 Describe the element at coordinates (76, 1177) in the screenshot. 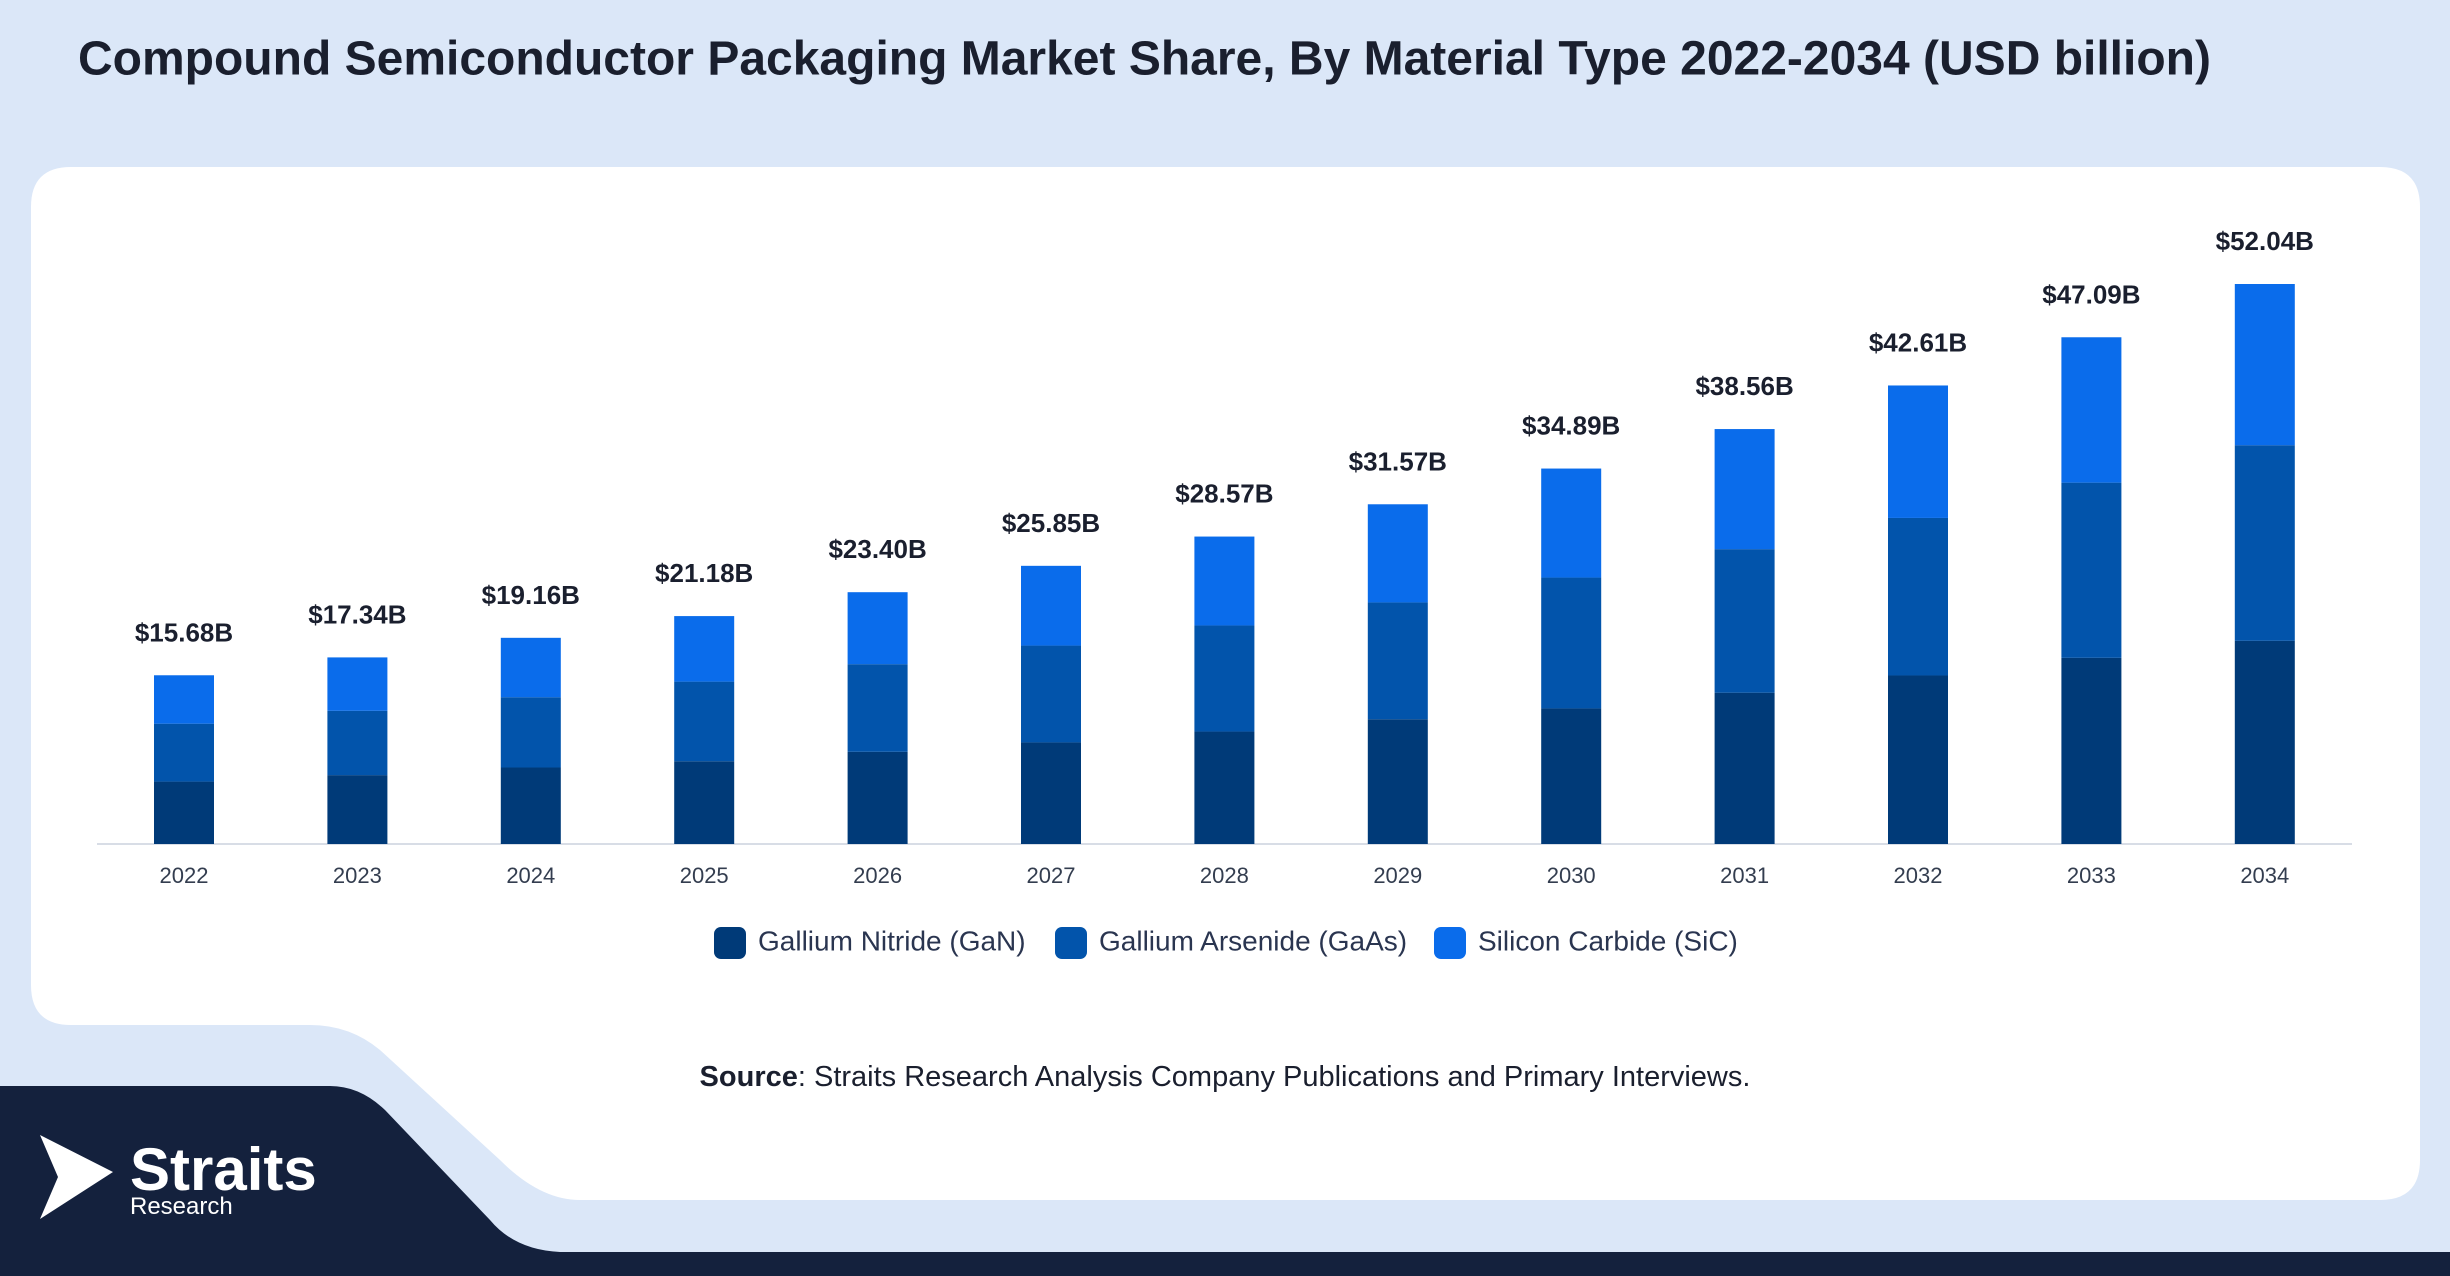

I see `logo-icon` at that location.